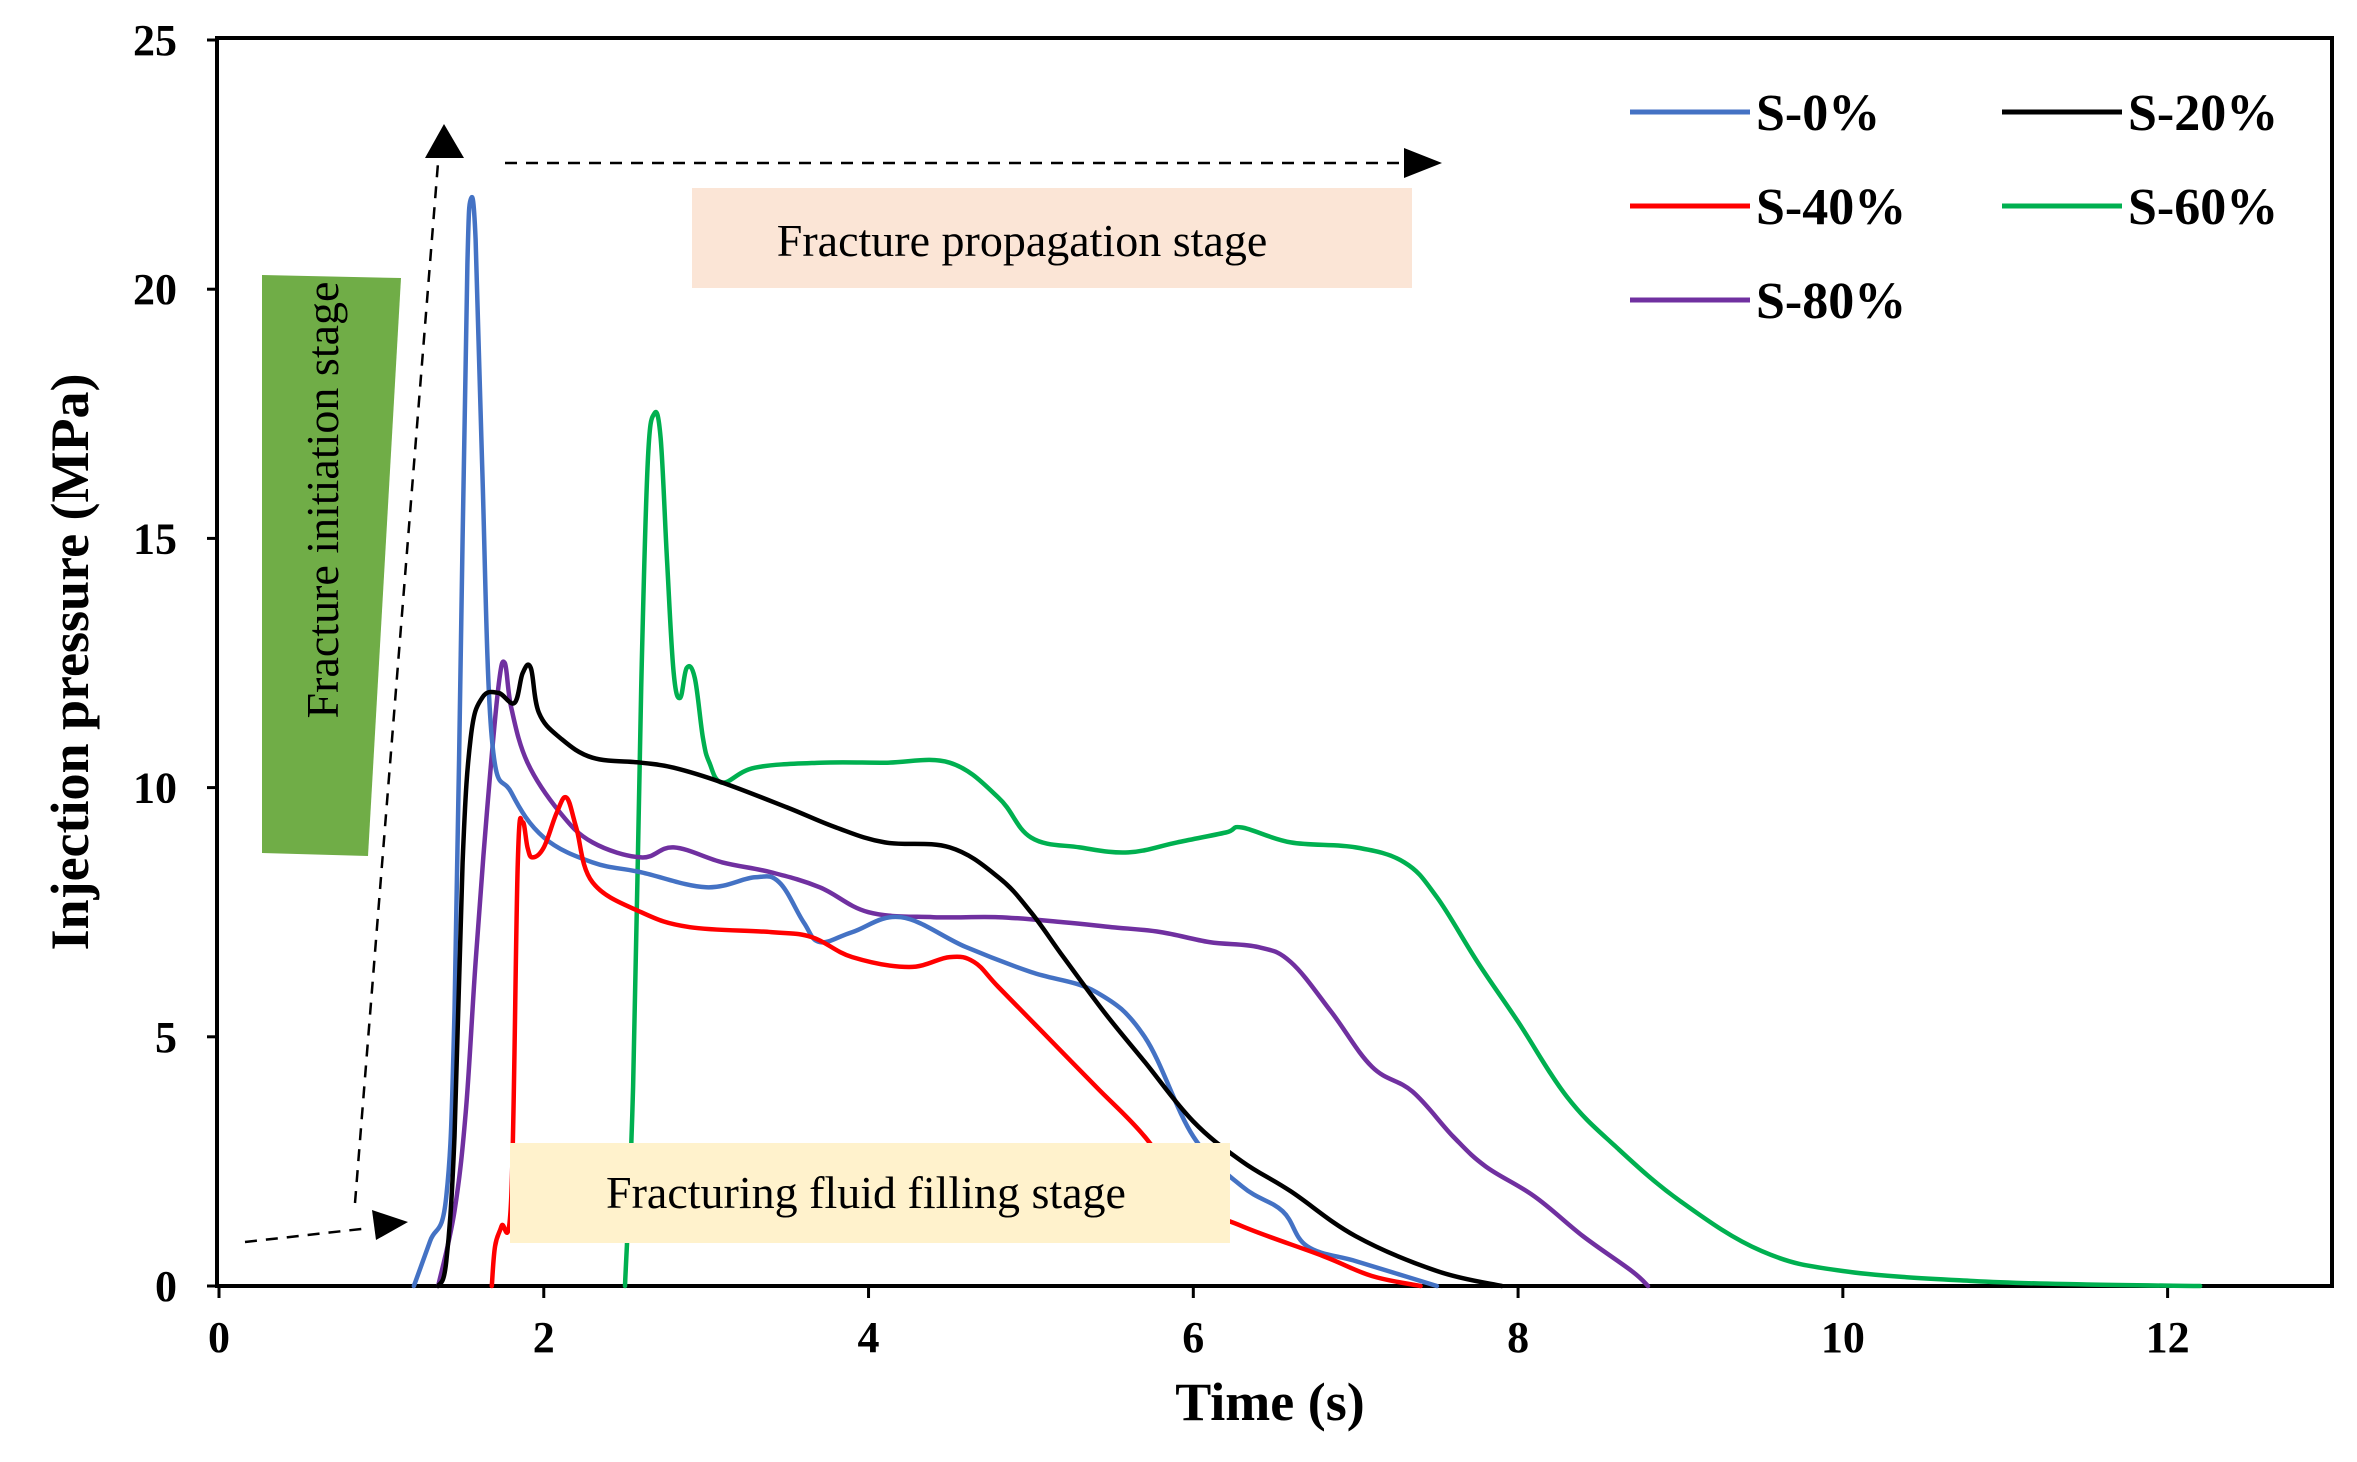  I want to click on initiation-arrow, so click(397, 670).